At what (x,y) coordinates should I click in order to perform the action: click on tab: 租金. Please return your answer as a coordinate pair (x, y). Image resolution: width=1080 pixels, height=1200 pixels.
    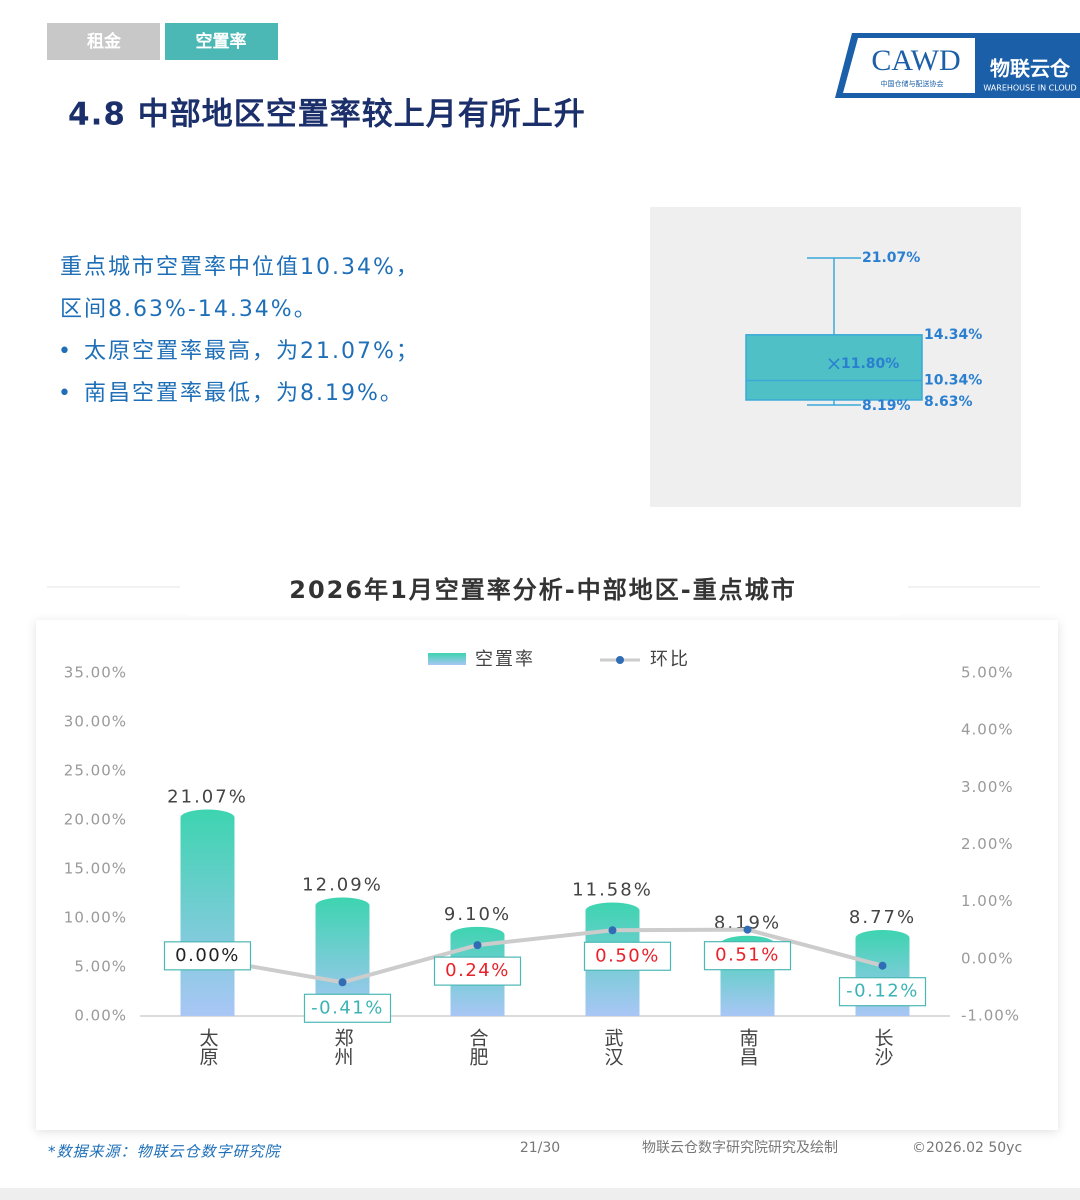
    Looking at the image, I should click on (104, 41).